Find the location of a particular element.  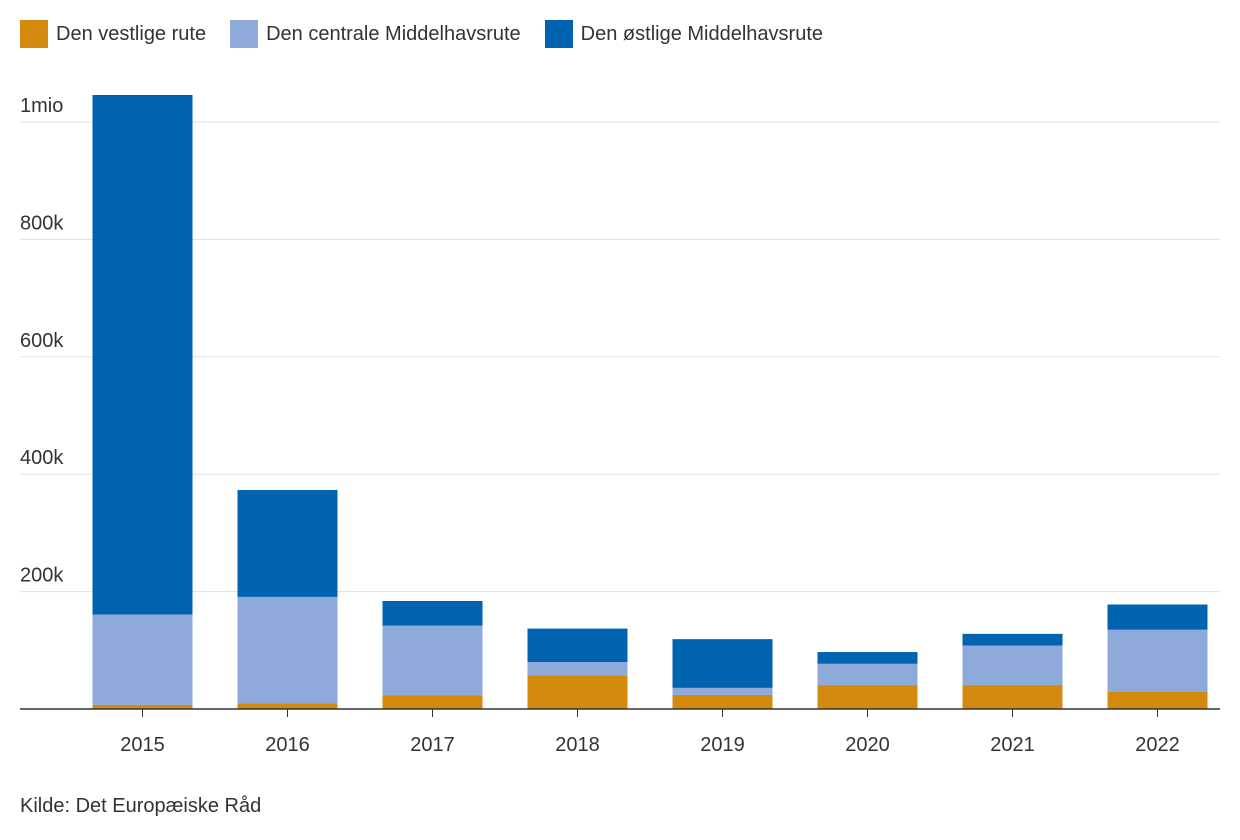

legend-item-east: Den østlige Middelhavsrute is located at coordinates (684, 34).